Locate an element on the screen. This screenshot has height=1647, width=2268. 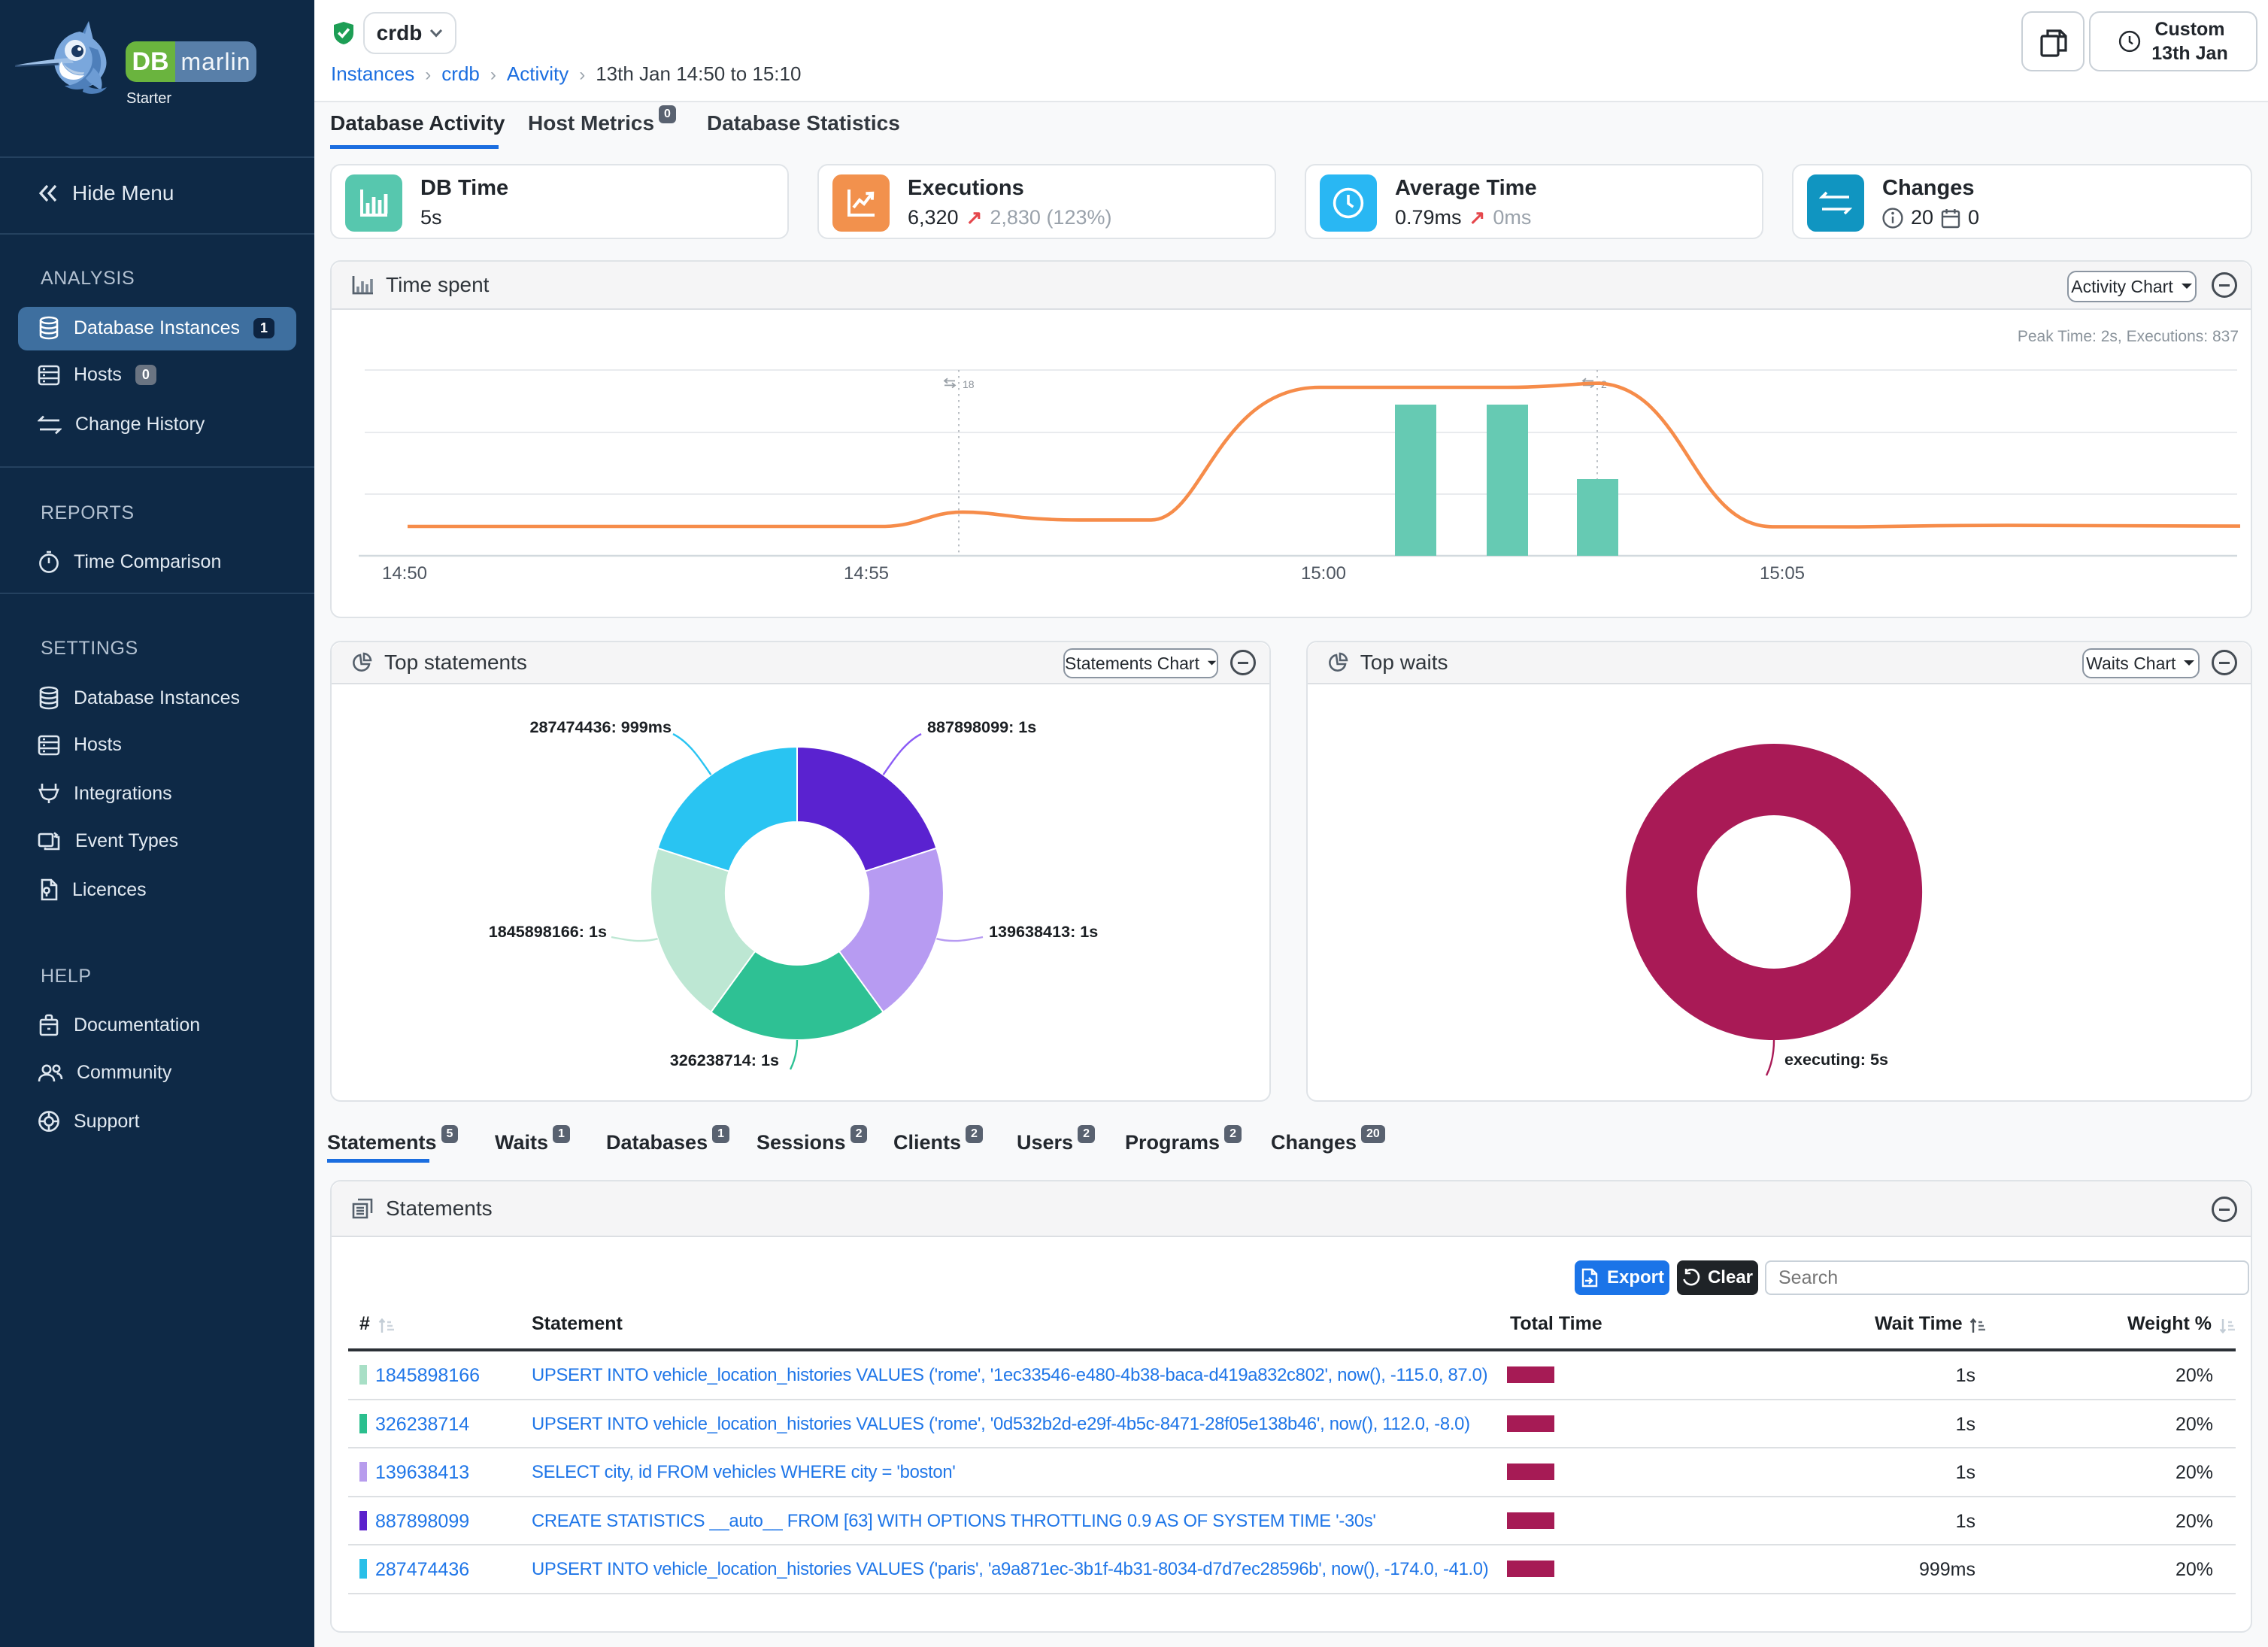
svg-text: 18 is located at coordinates (969, 384).